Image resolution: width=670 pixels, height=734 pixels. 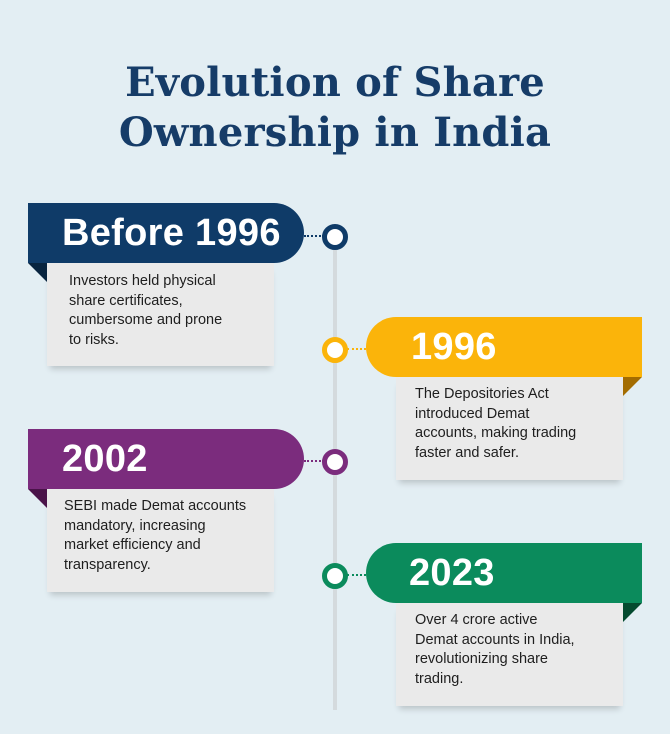 What do you see at coordinates (335, 576) in the screenshot?
I see `timeline-dot-2023` at bounding box center [335, 576].